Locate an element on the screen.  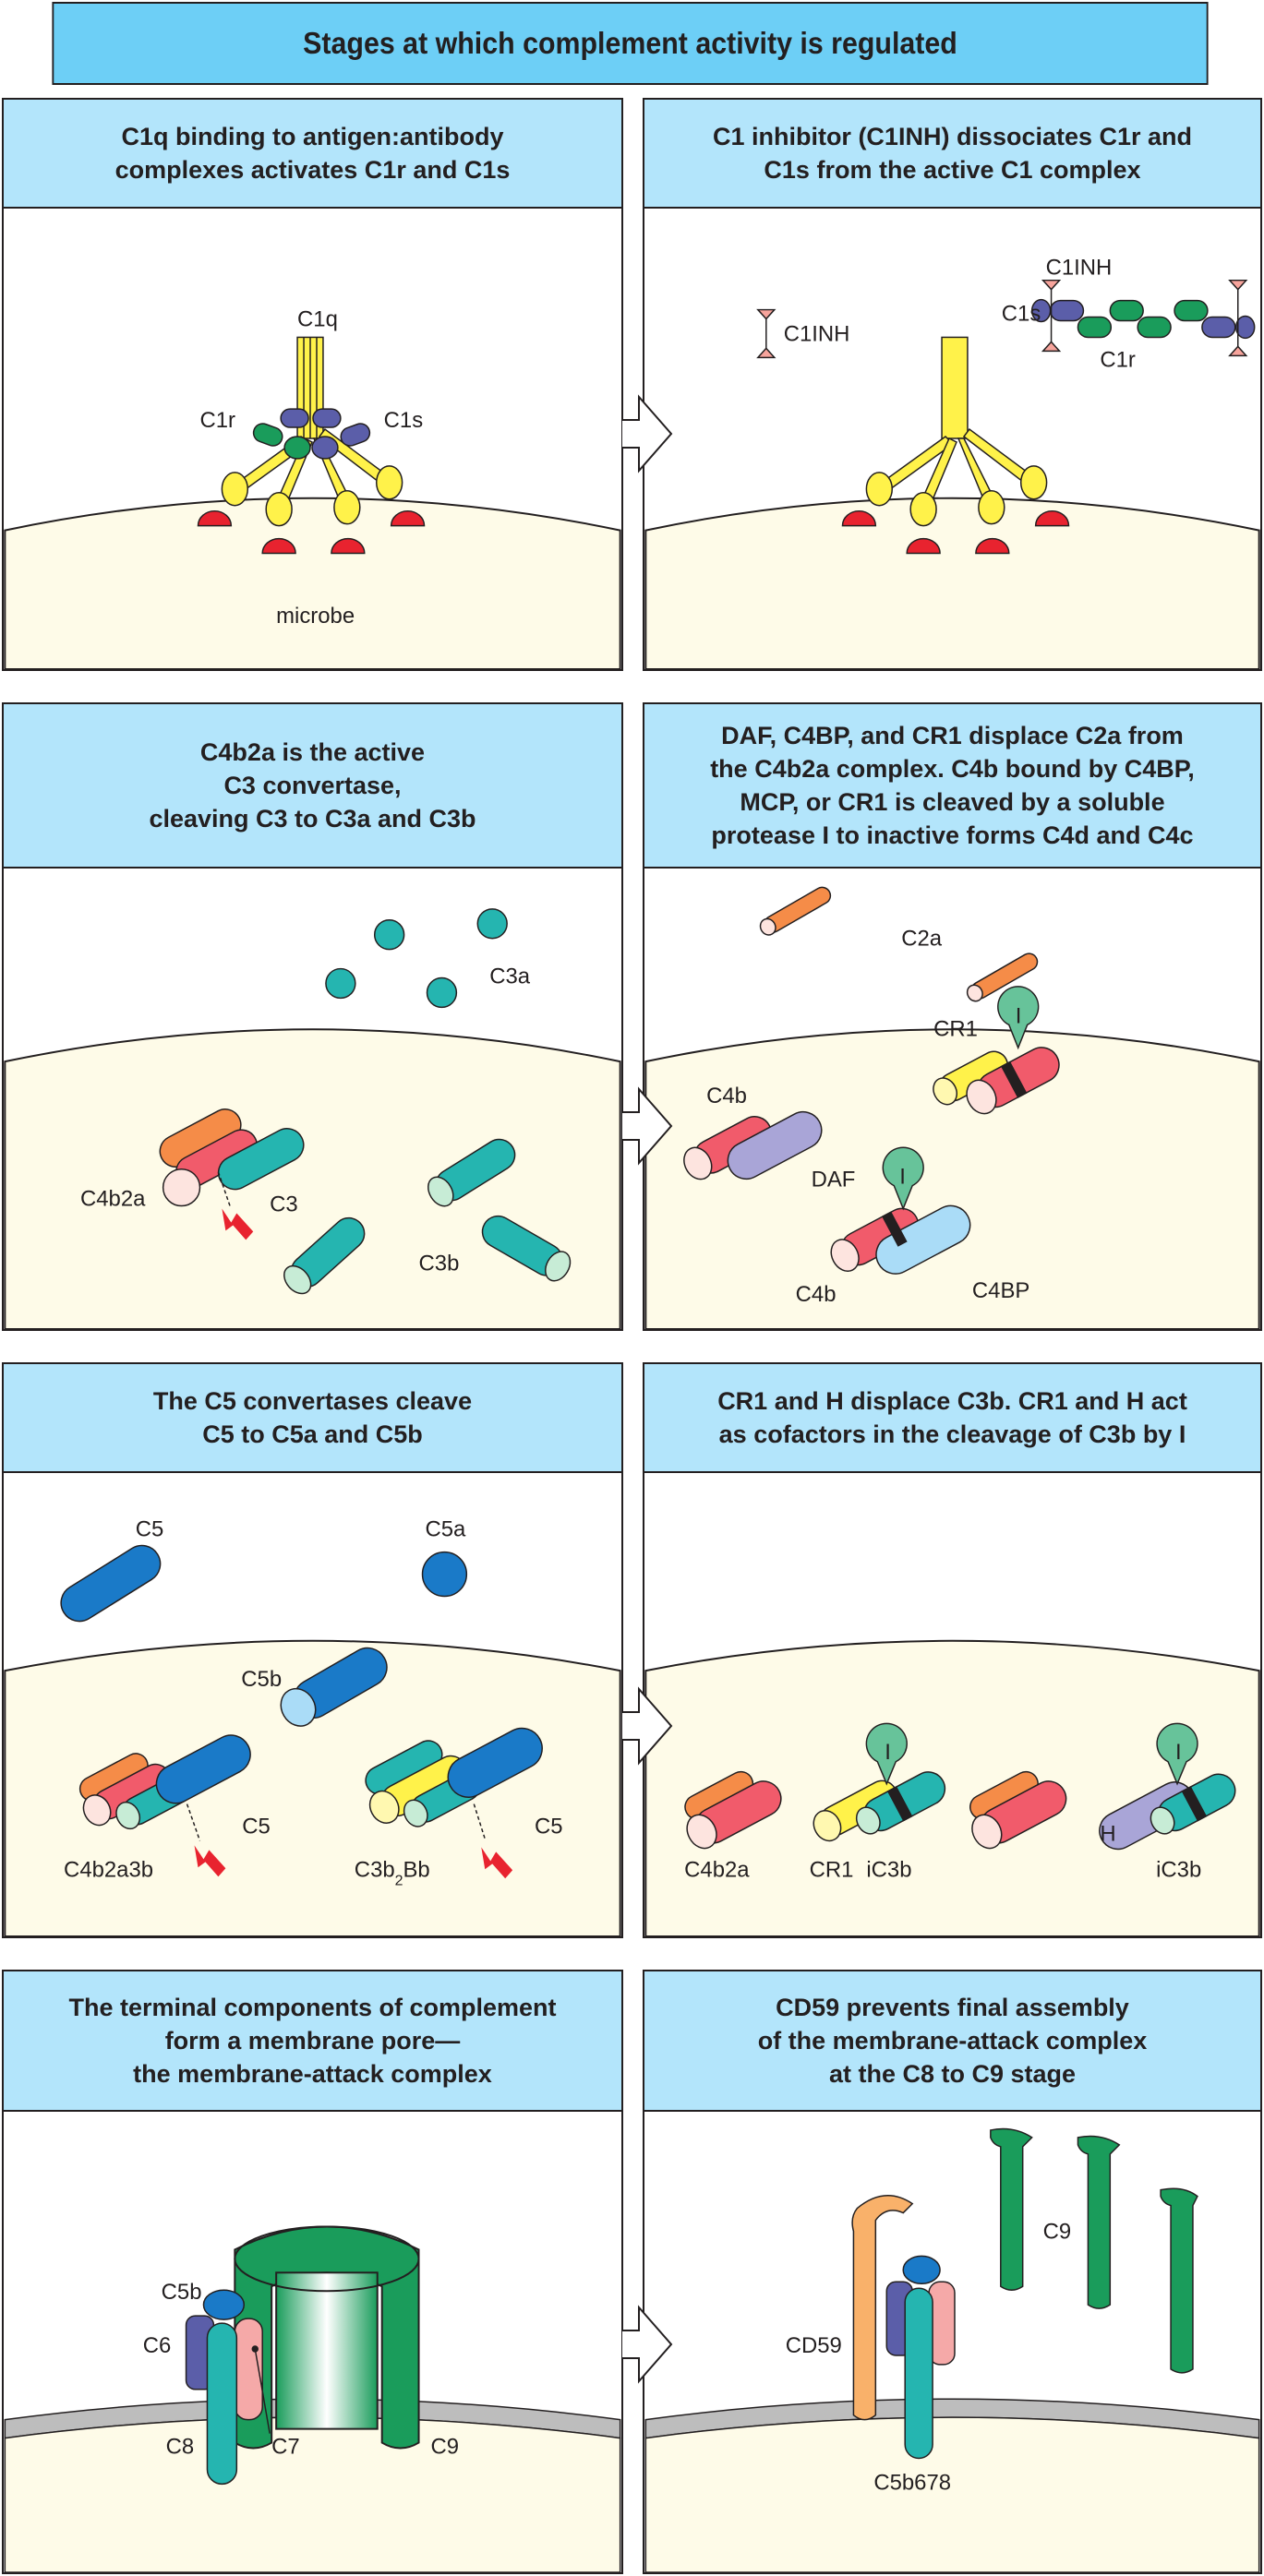
c3b-fragments is located at coordinates (428, 1217).